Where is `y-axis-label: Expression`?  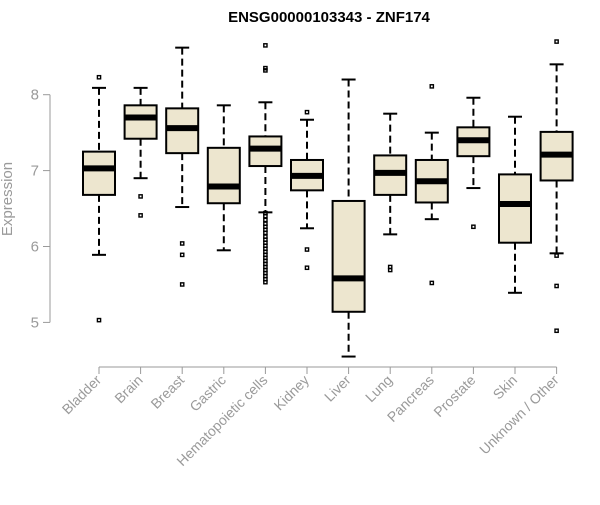 y-axis-label: Expression is located at coordinates (8, 199).